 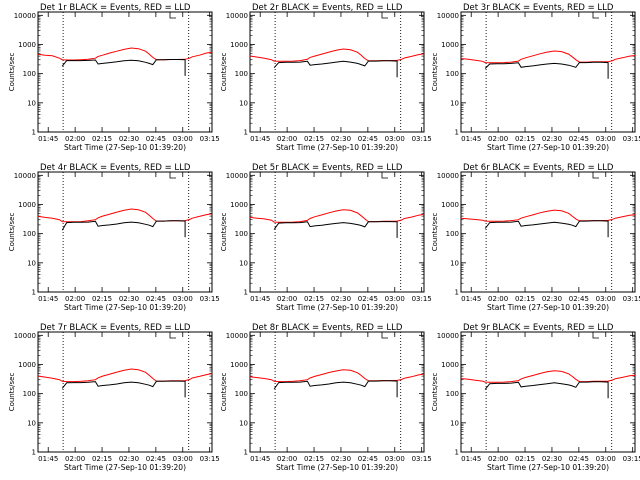 What do you see at coordinates (538, 8) in the screenshot?
I see `panel-title: Det 3r BLACK = Events, RED = LLD` at bounding box center [538, 8].